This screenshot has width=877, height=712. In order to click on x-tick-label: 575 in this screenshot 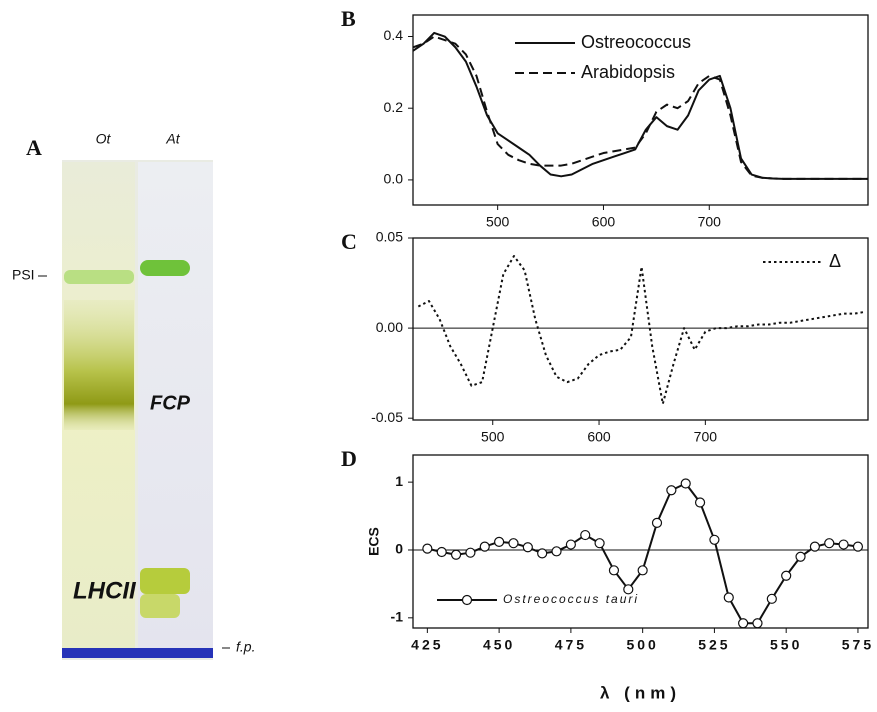, I will do `click(858, 645)`.